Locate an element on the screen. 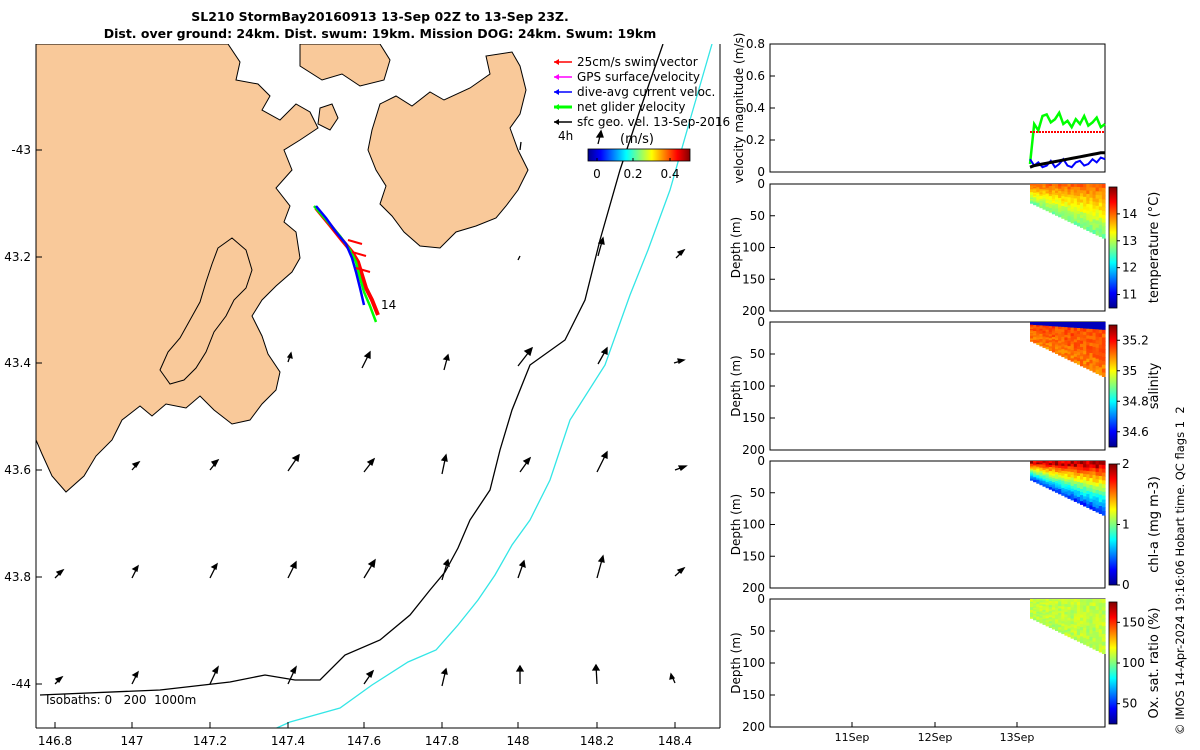  lon-tick-label: 147 is located at coordinates (132, 741).